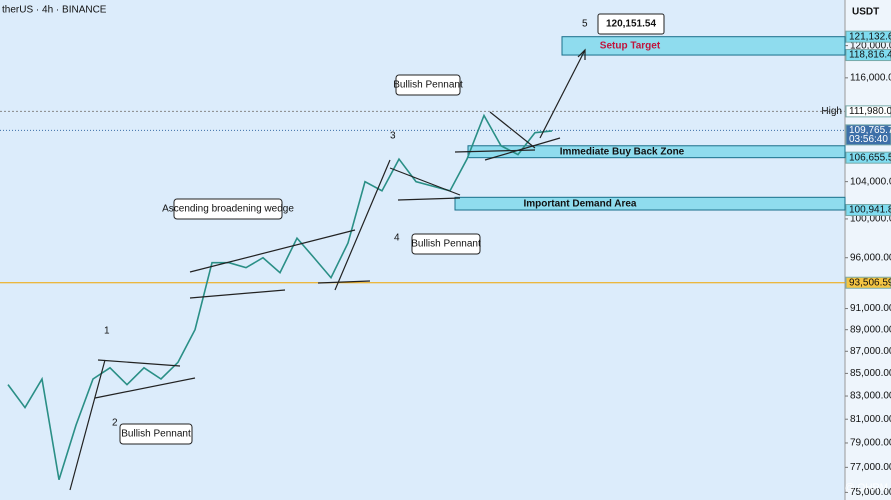  Describe the element at coordinates (870, 492) in the screenshot. I see `y-tick-label: 75,000.00` at that location.